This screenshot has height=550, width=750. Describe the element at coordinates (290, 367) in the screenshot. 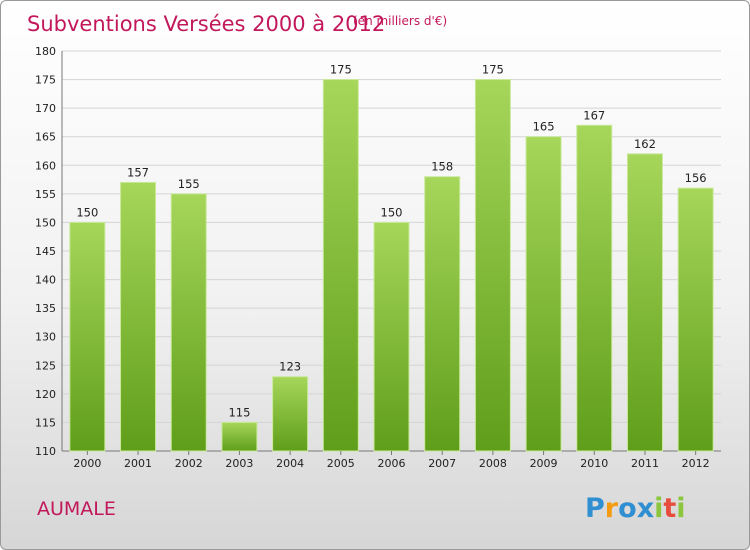

I see `bar-value-label: 123` at that location.